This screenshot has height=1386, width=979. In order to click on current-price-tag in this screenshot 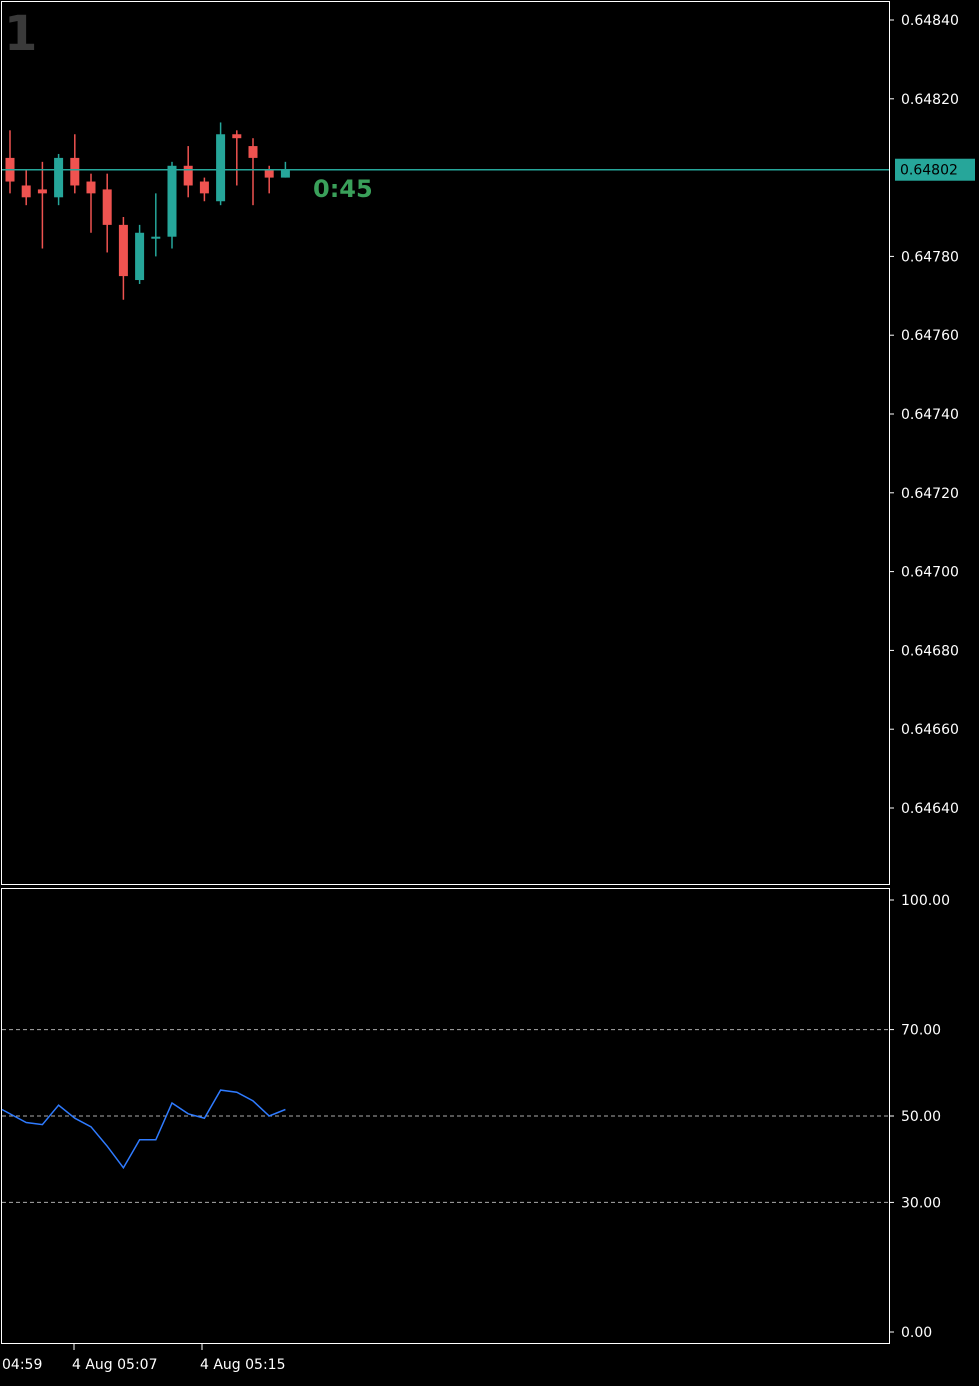, I will do `click(935, 169)`.